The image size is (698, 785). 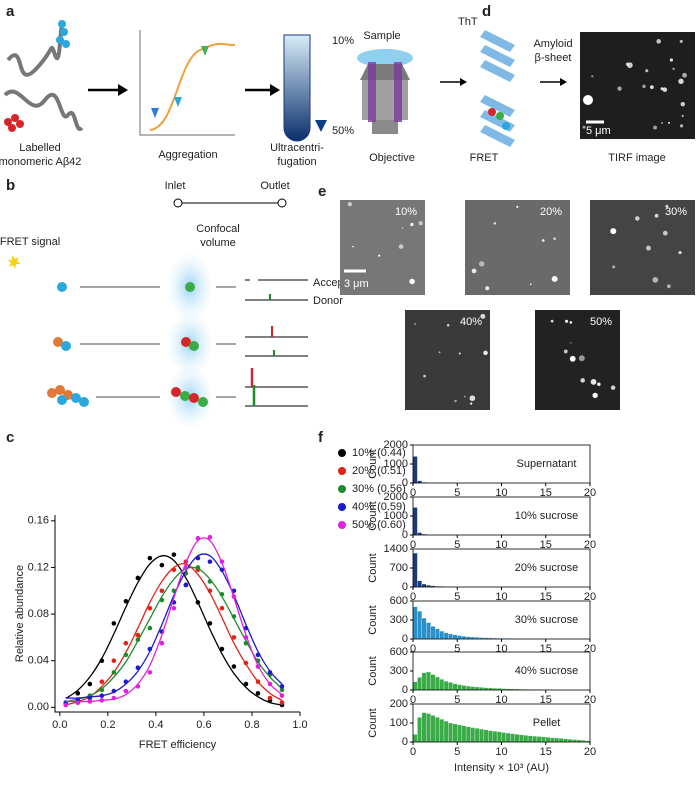 I want to click on aggregate, so click(x=127, y=396).